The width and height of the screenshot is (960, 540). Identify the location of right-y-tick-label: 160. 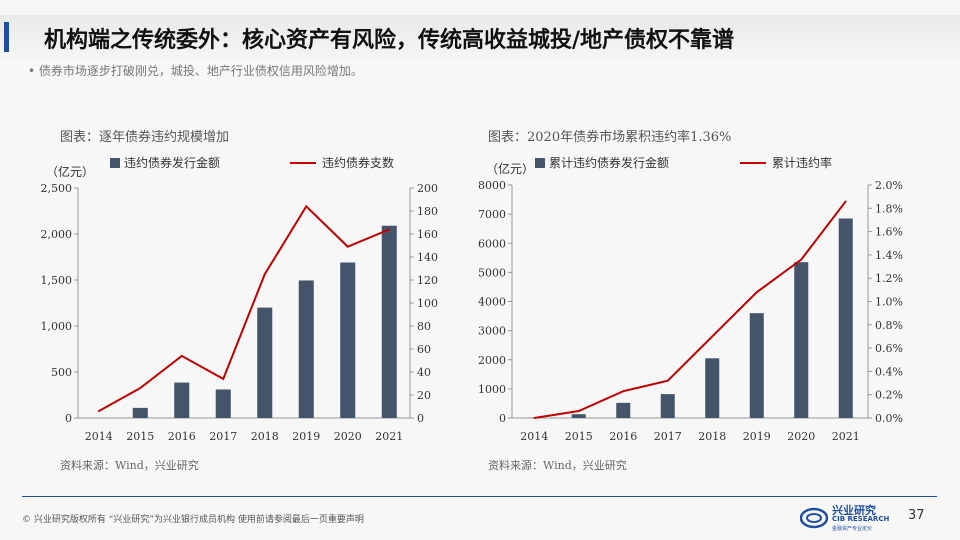
(427, 234).